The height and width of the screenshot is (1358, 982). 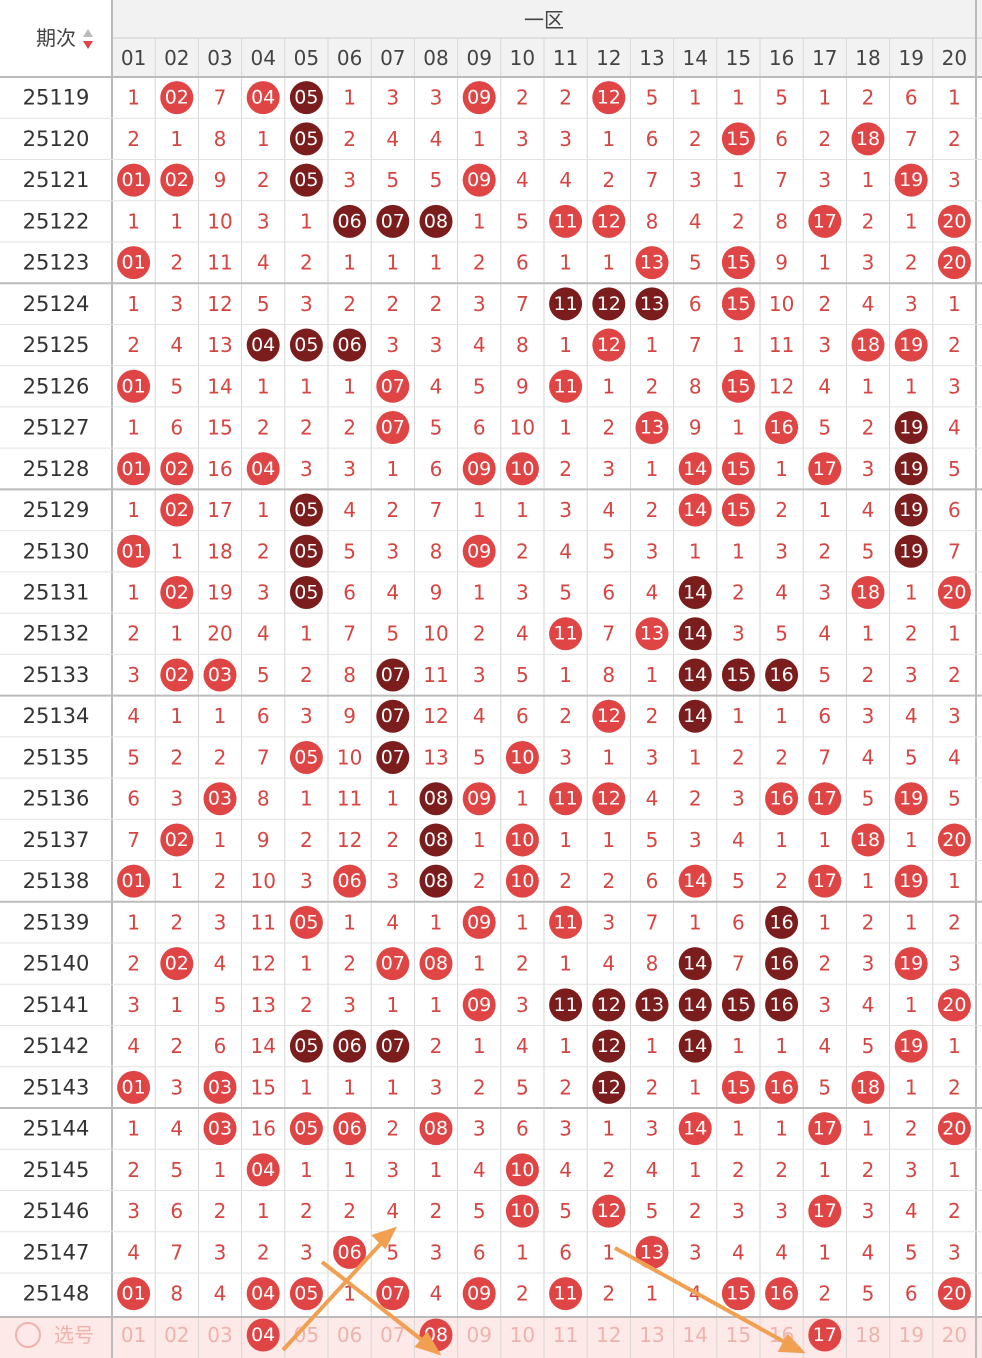 What do you see at coordinates (56, 1211) in the screenshot?
I see `period: 25146` at bounding box center [56, 1211].